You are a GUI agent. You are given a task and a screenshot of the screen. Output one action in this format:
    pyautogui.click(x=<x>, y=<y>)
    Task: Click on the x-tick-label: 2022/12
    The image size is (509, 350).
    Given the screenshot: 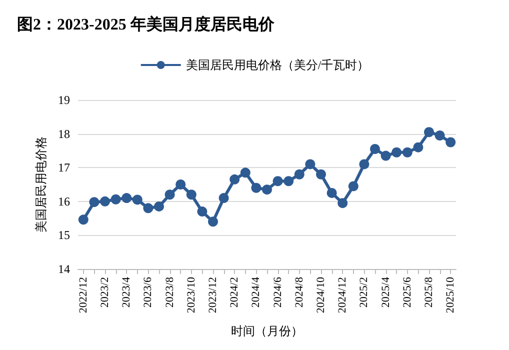 What is the action you would take?
    pyautogui.click(x=83, y=295)
    